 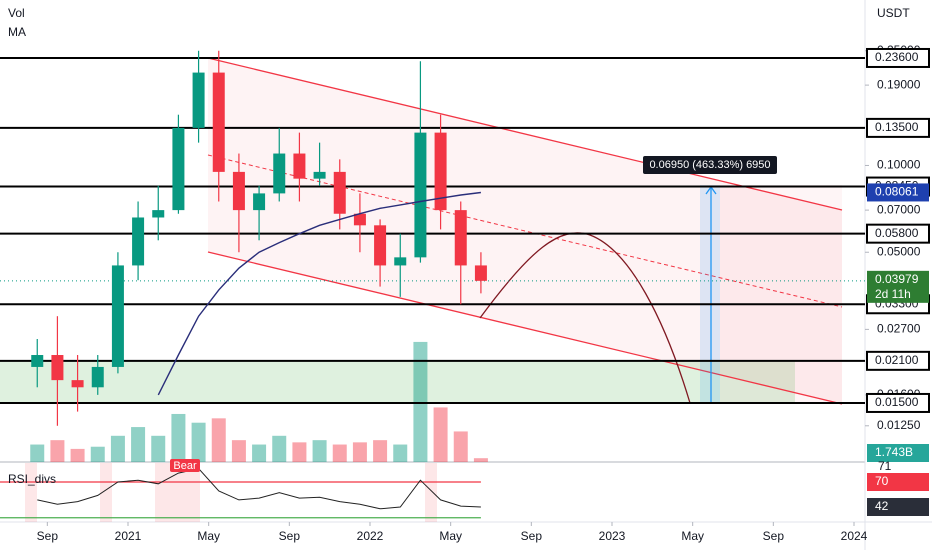 What do you see at coordinates (370, 536) in the screenshot?
I see `x-tick-label: 2022` at bounding box center [370, 536].